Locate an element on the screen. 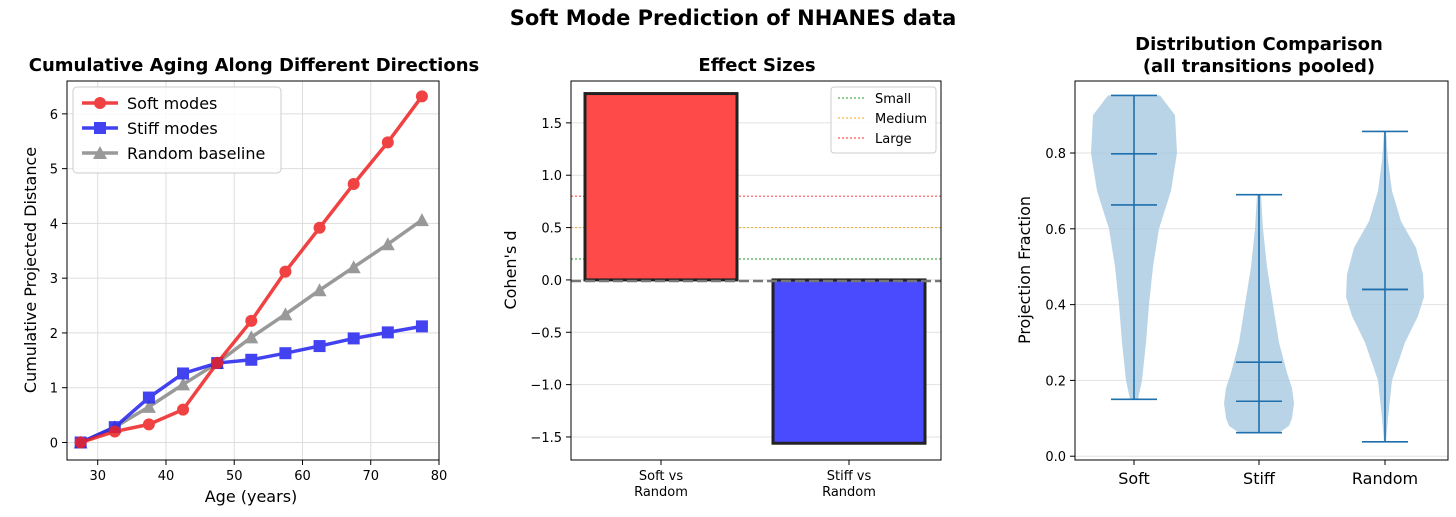 Image resolution: width=1456 pixels, height=517 pixels. y-tick-label: −1.5 is located at coordinates (546, 438).